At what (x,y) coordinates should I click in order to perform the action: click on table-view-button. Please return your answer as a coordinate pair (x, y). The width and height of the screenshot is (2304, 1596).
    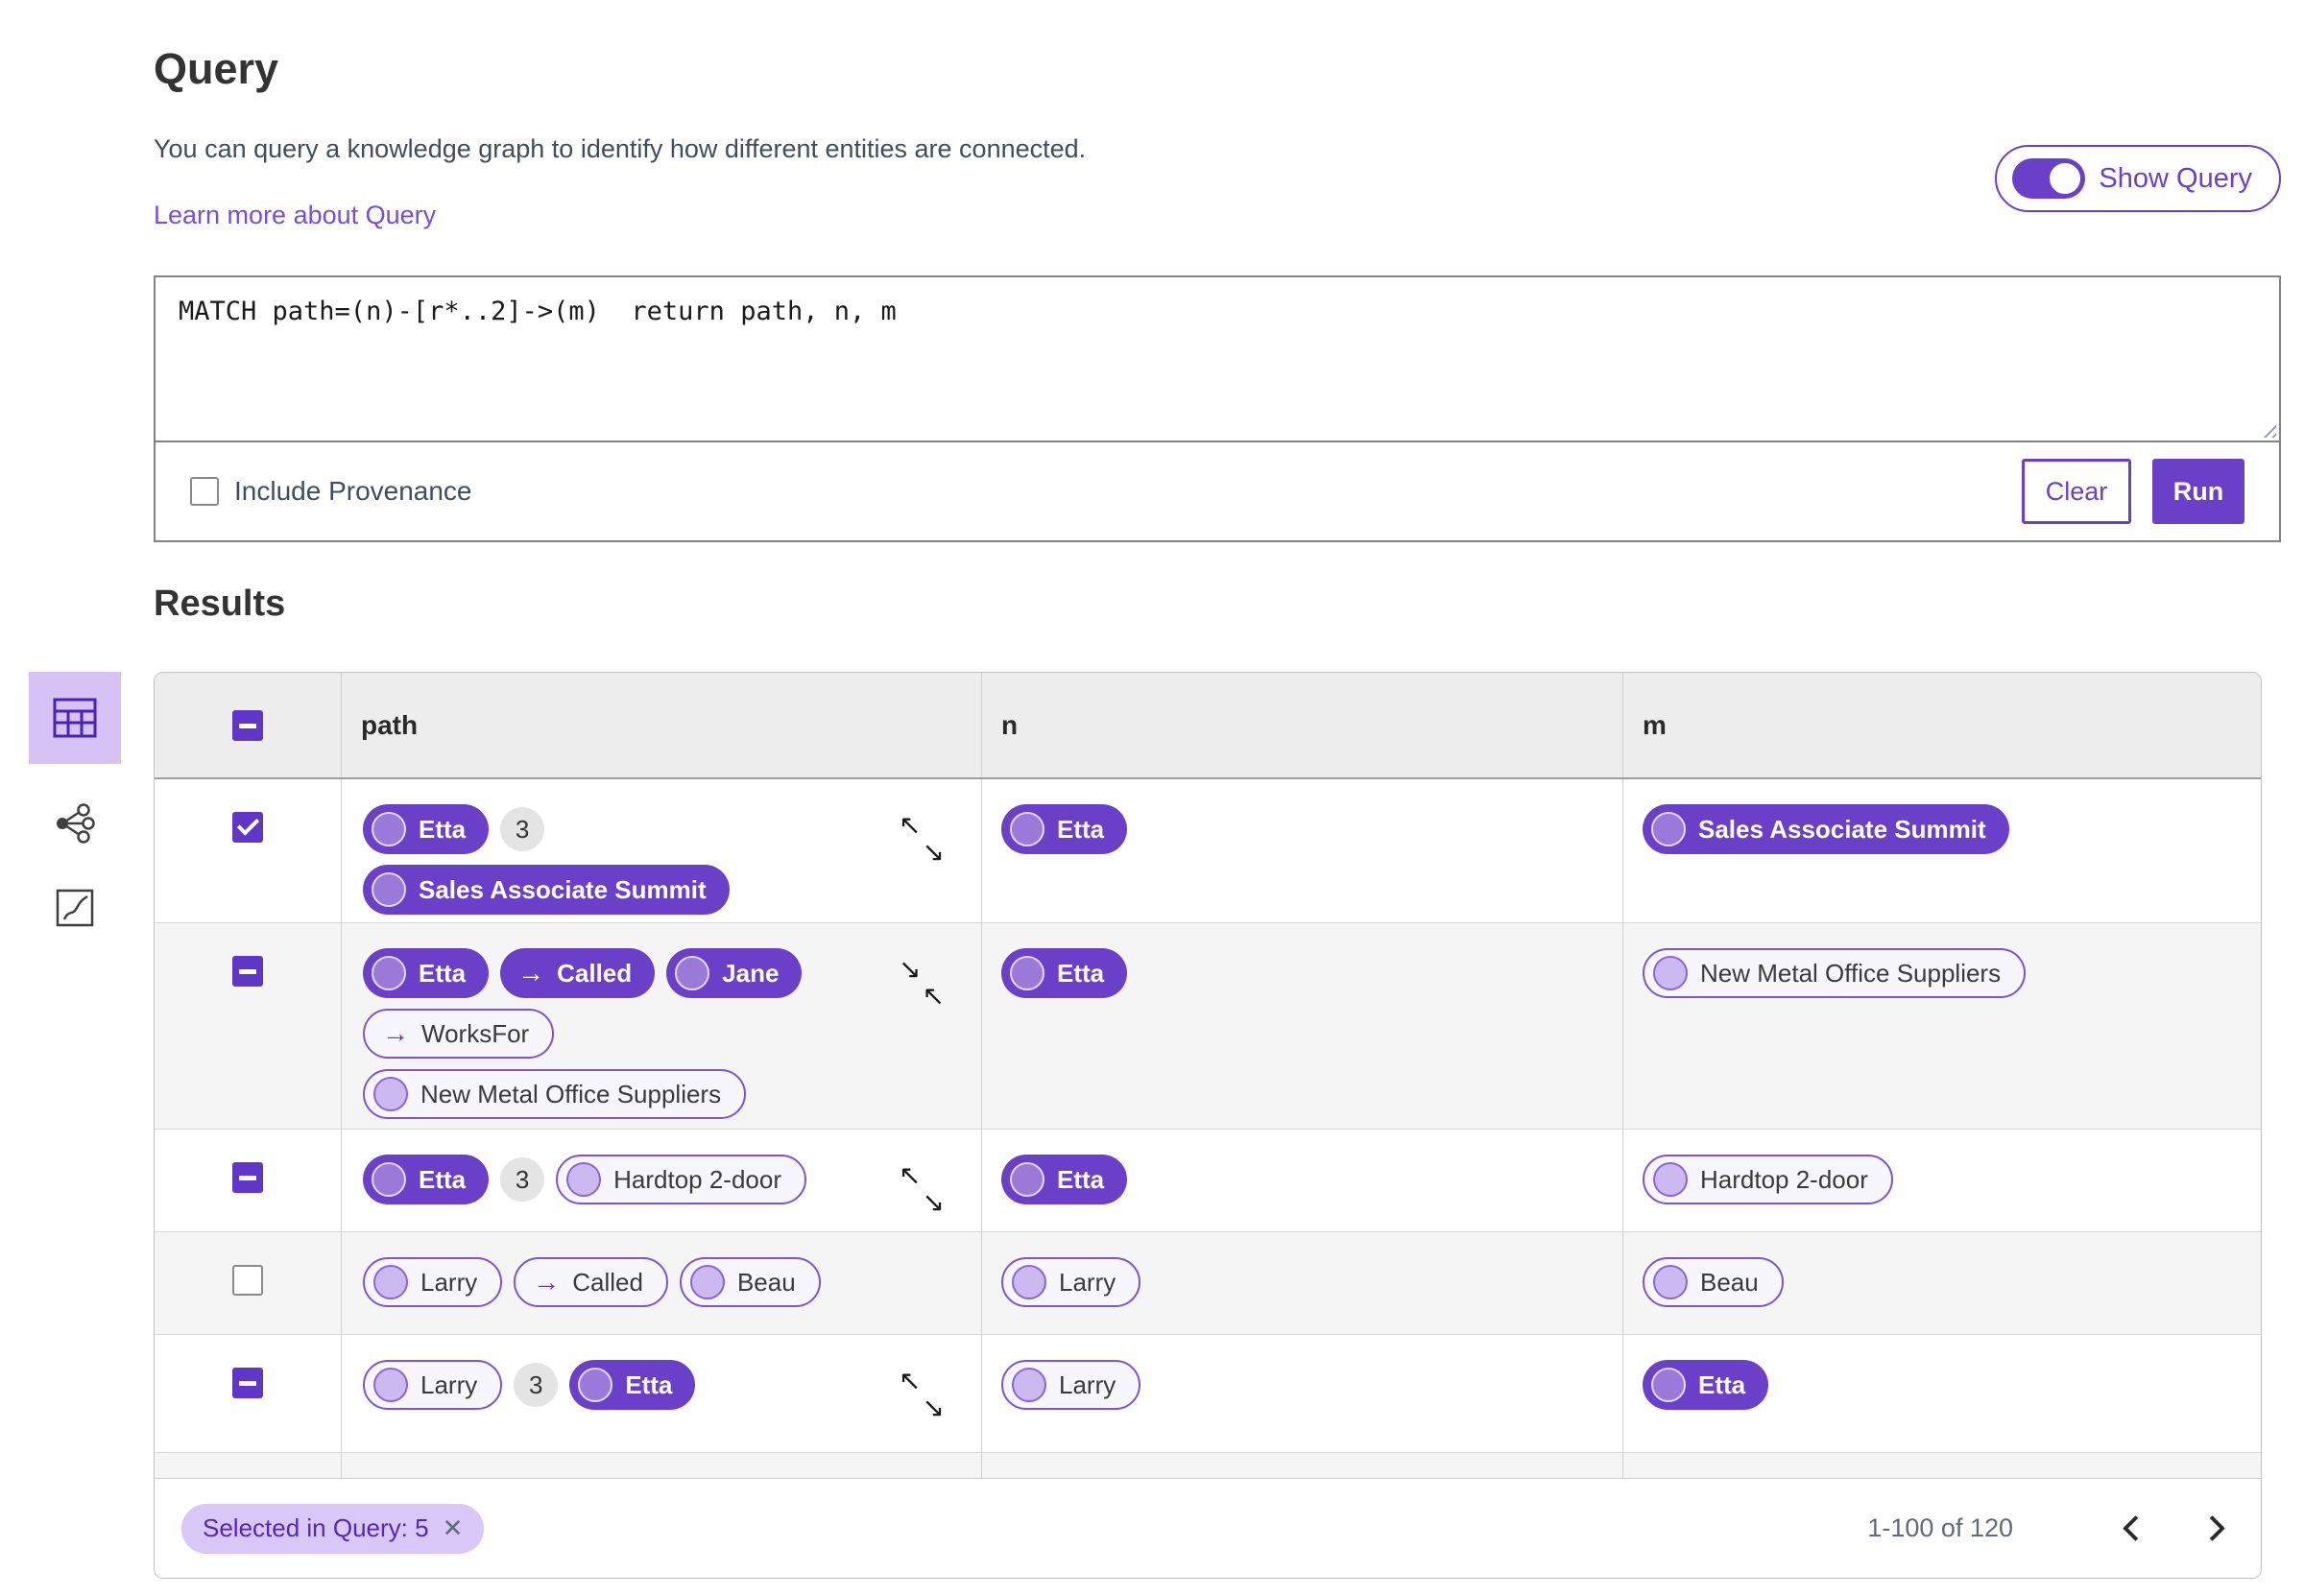
    Looking at the image, I should click on (75, 718).